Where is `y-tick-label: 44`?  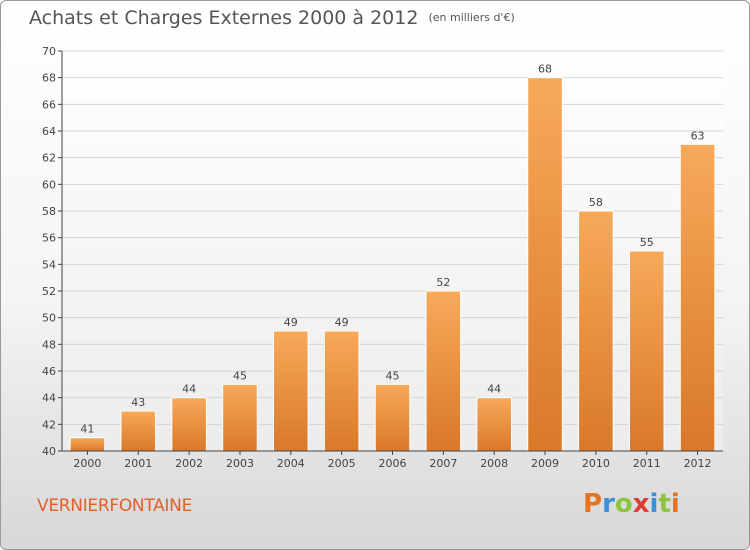 y-tick-label: 44 is located at coordinates (49, 398).